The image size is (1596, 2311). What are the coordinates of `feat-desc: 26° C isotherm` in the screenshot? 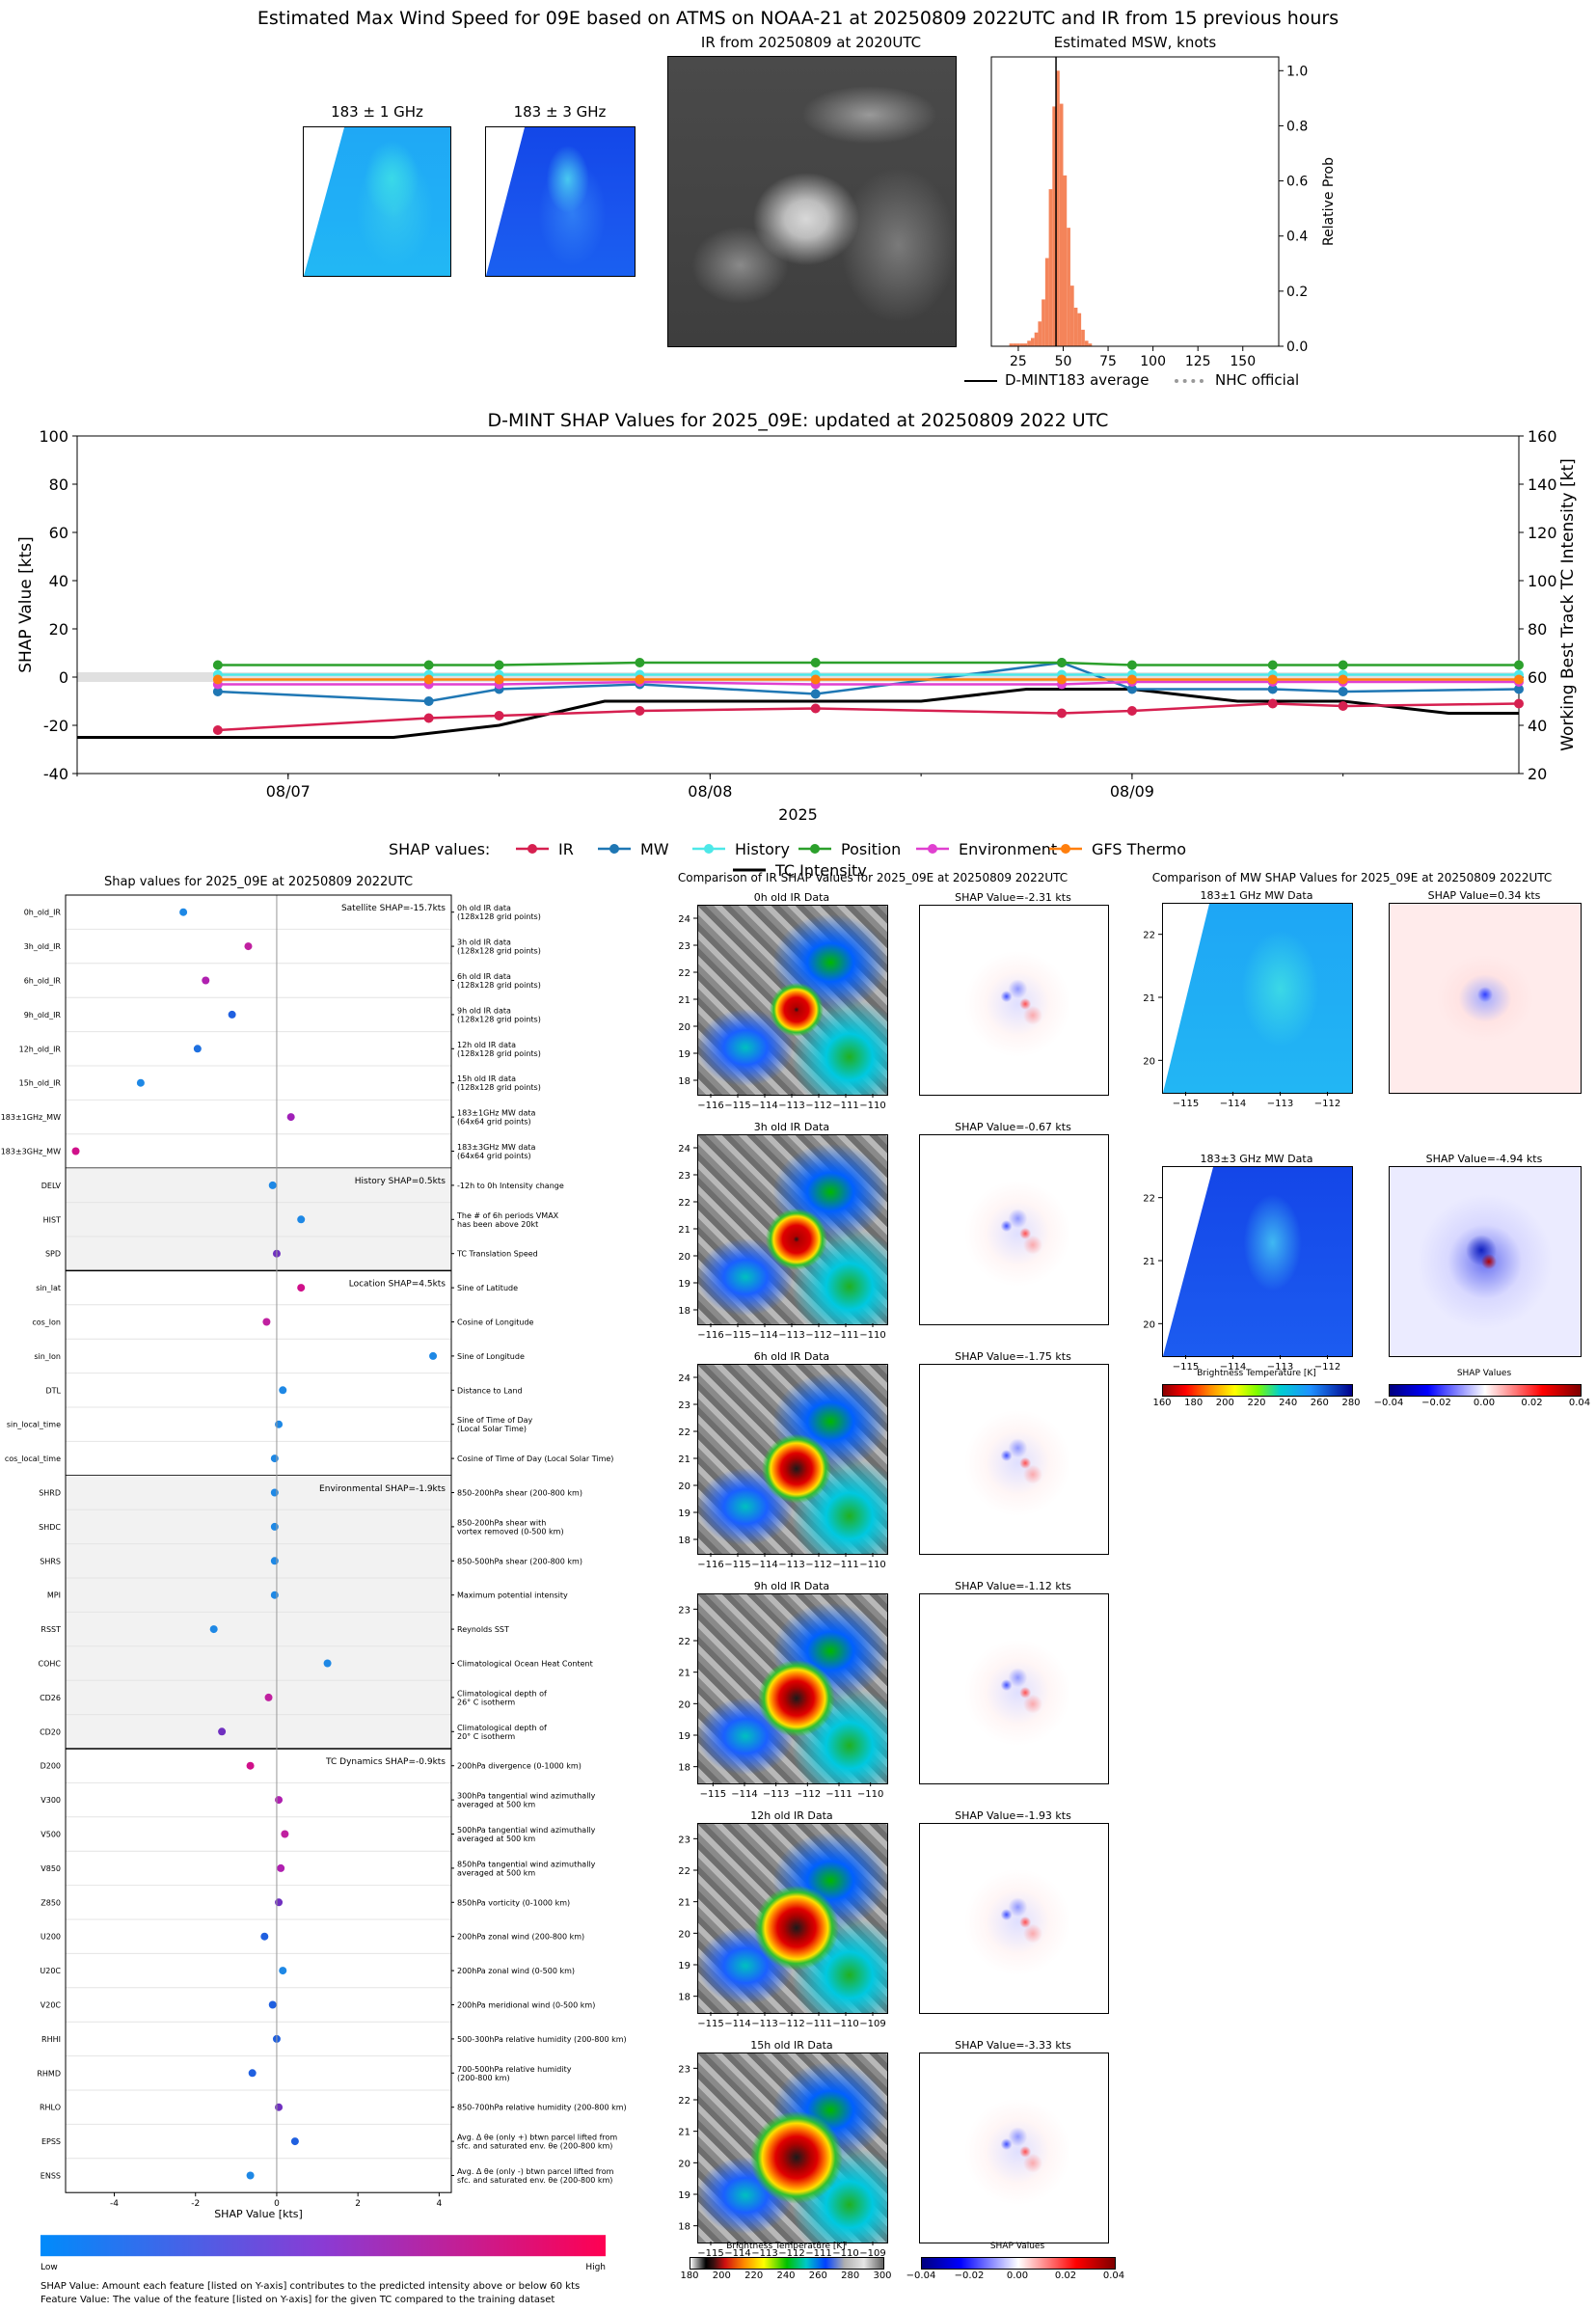 It's located at (486, 1702).